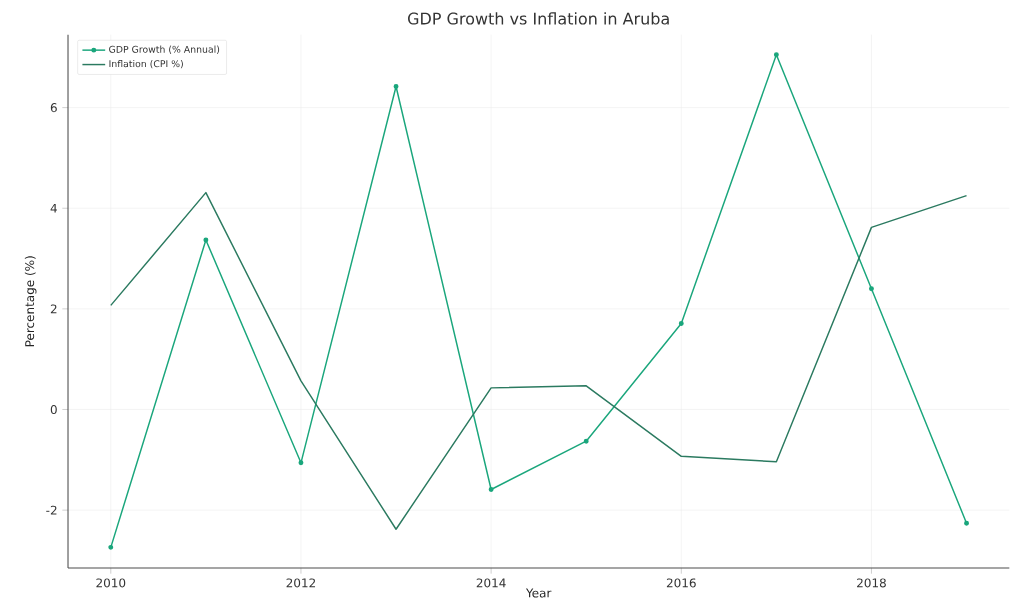 This screenshot has width=1024, height=616. What do you see at coordinates (53, 208) in the screenshot?
I see `y-tick-label: 4` at bounding box center [53, 208].